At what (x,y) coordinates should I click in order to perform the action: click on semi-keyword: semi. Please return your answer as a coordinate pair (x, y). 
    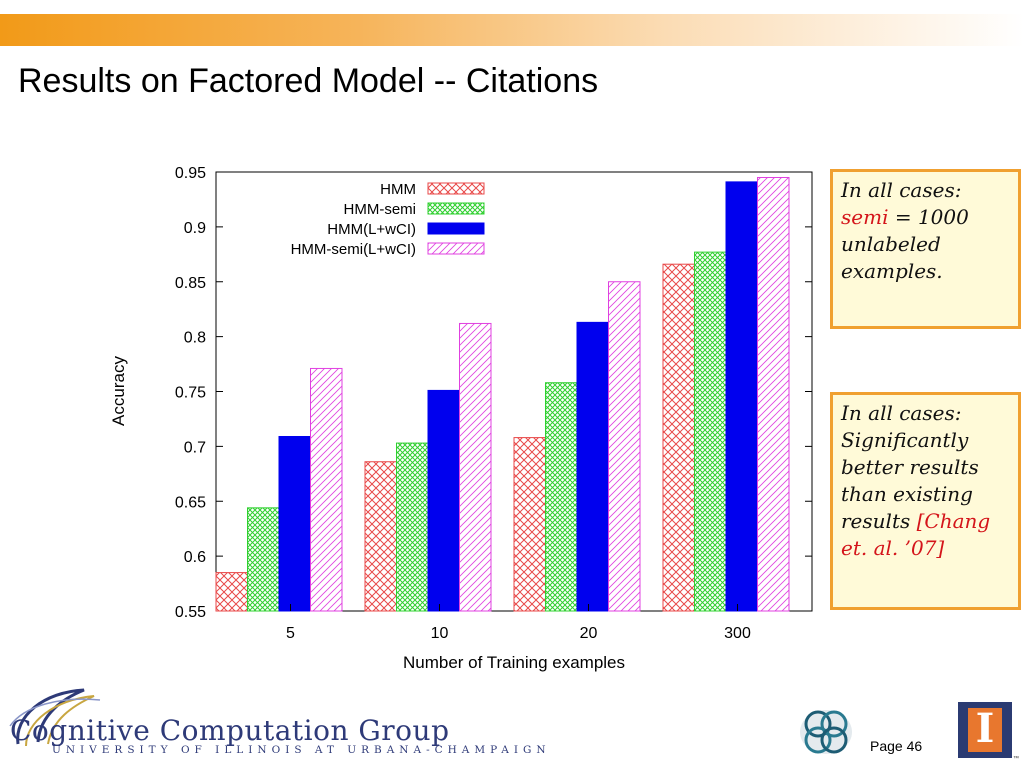
    Looking at the image, I should click on (865, 217).